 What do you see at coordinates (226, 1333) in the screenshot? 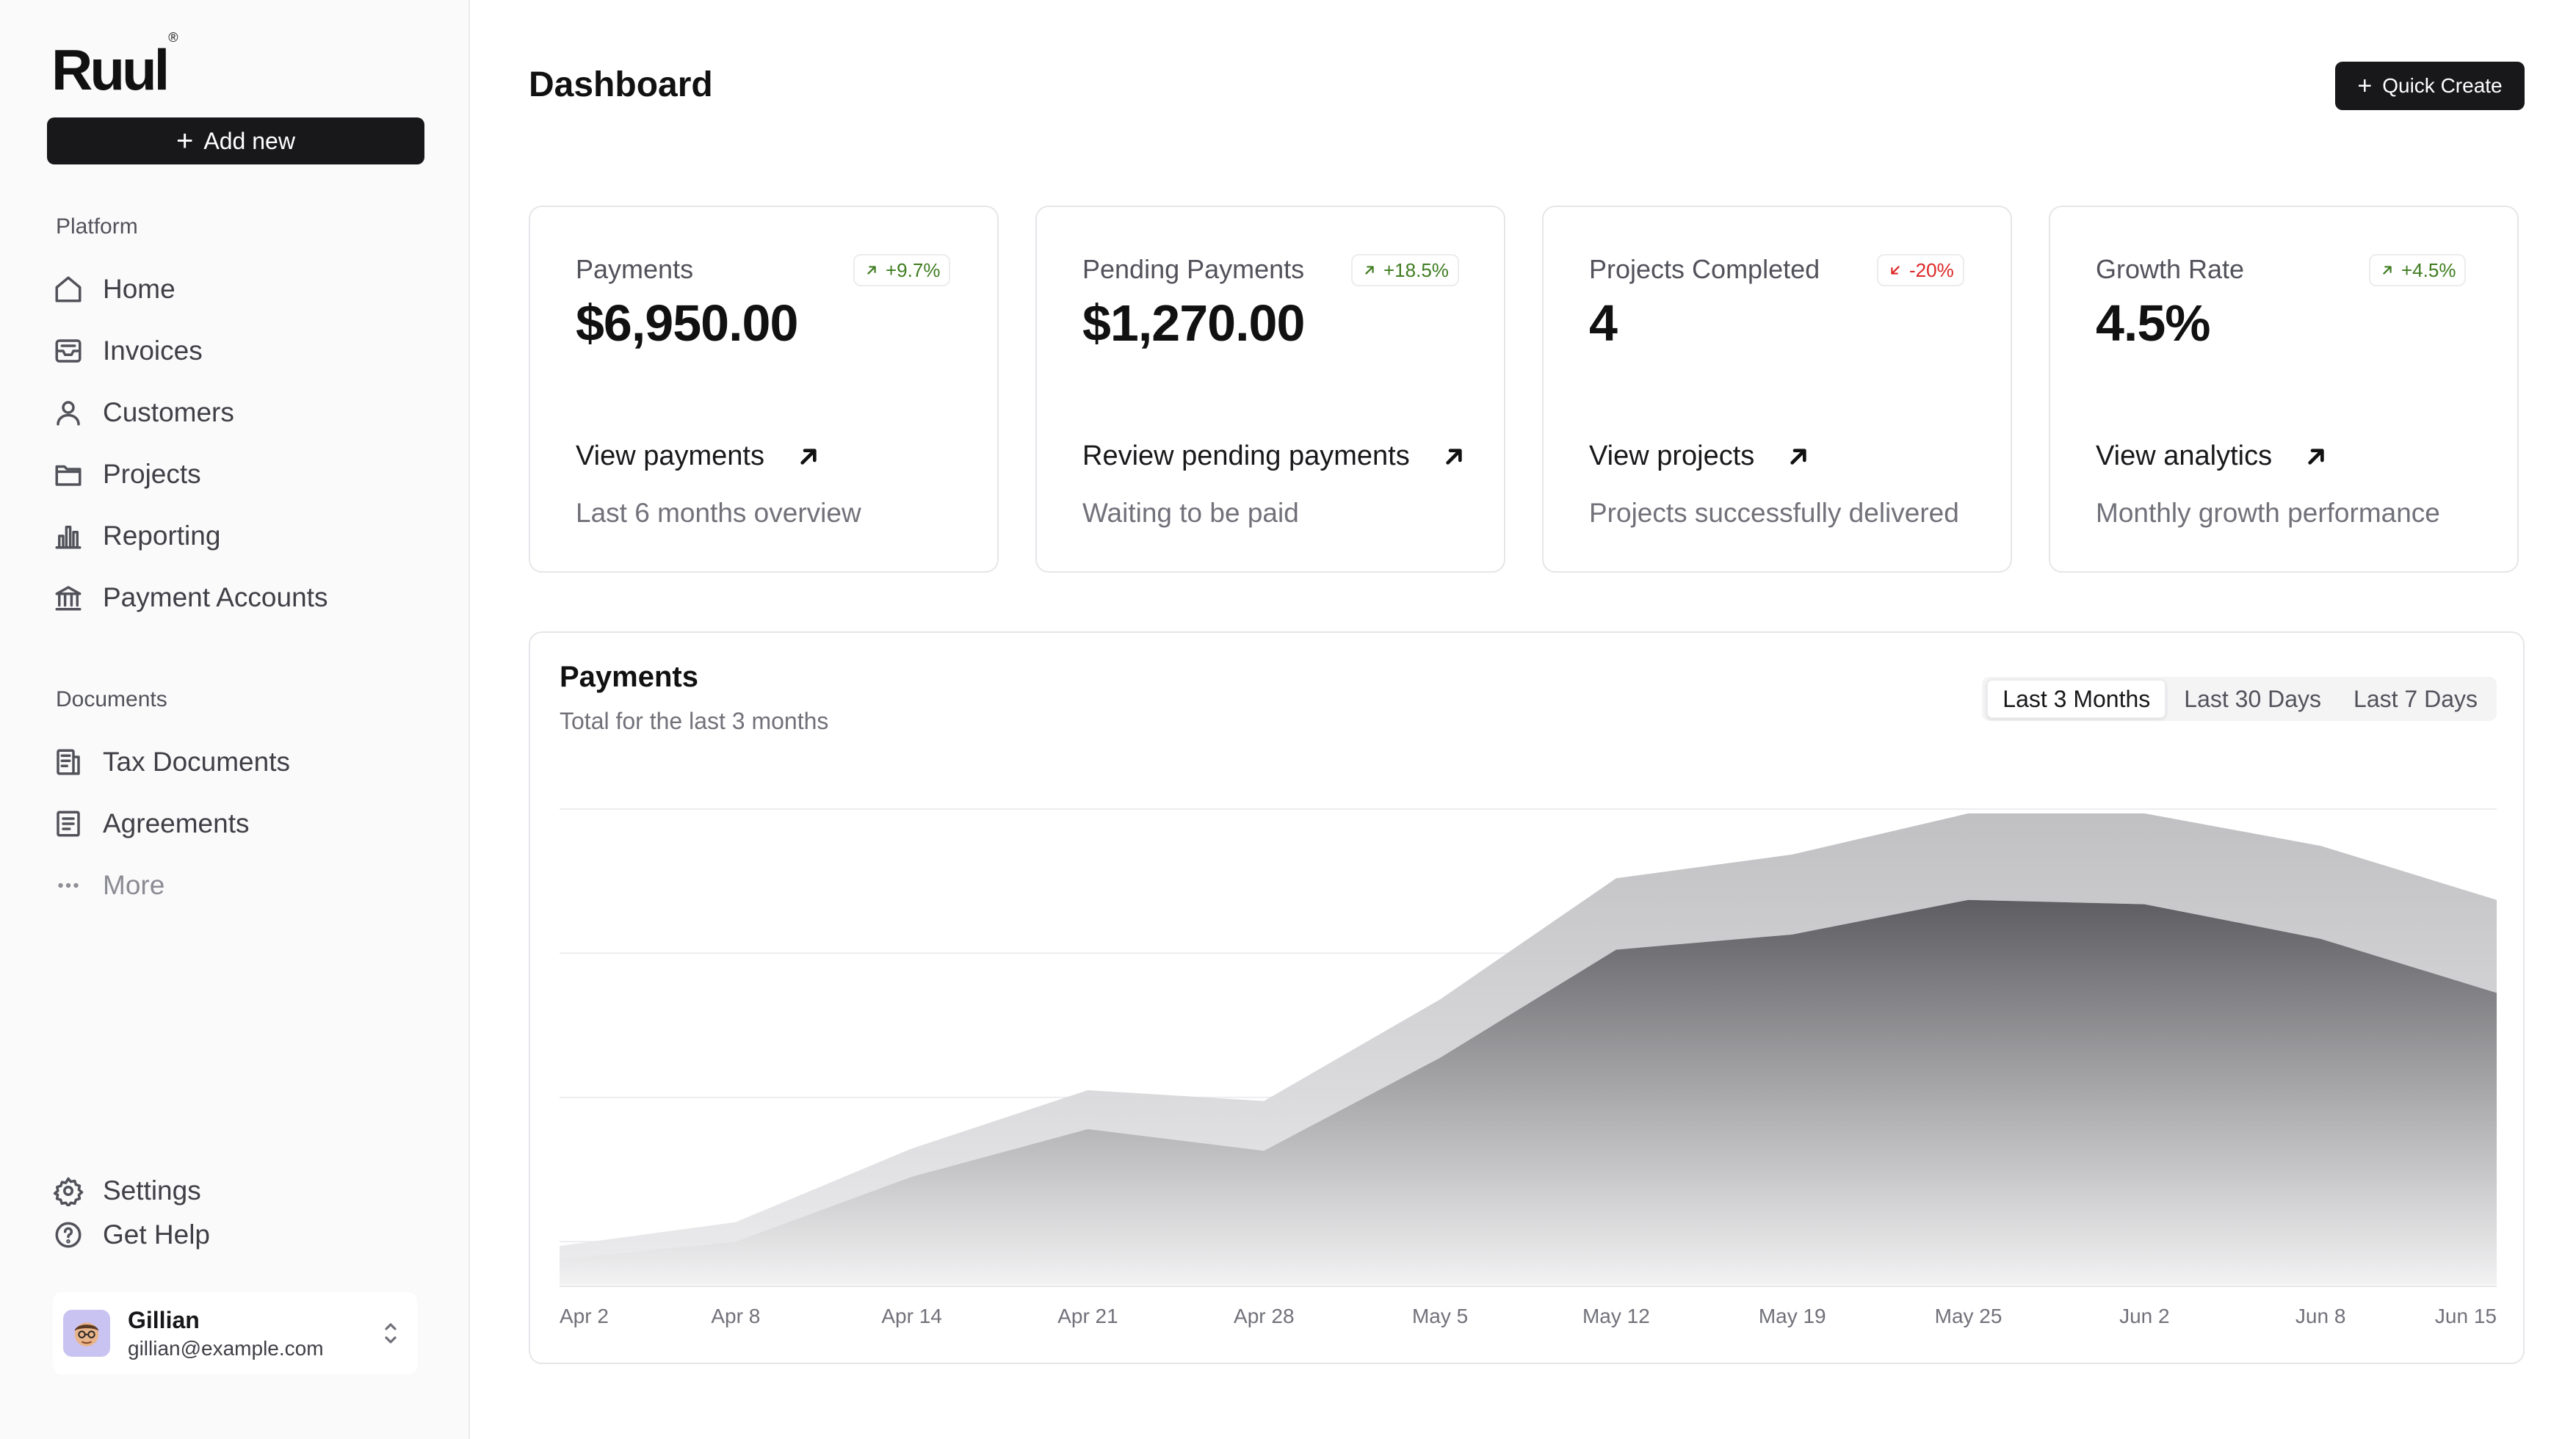
I see `user-info: Gillian gillian@example.com` at bounding box center [226, 1333].